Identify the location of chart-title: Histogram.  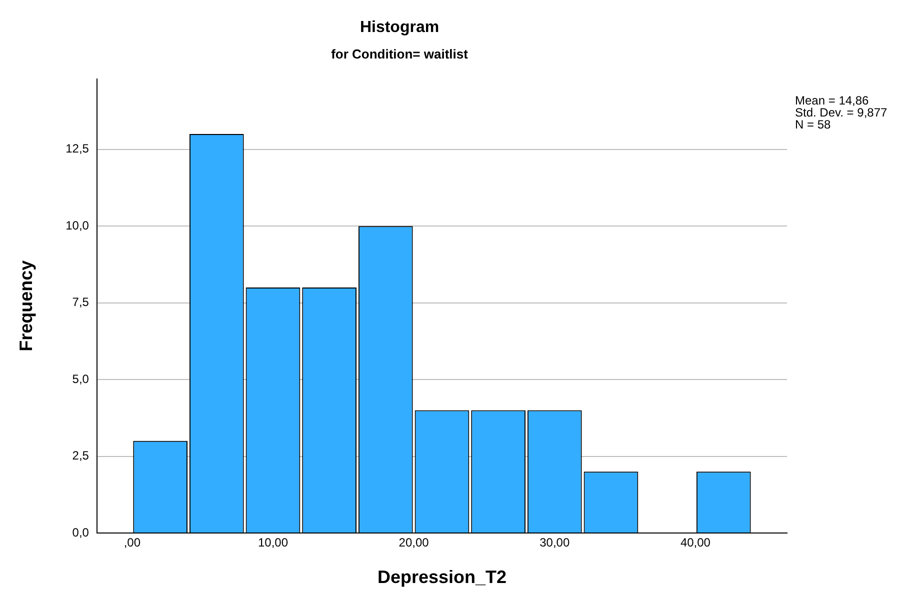
(400, 27).